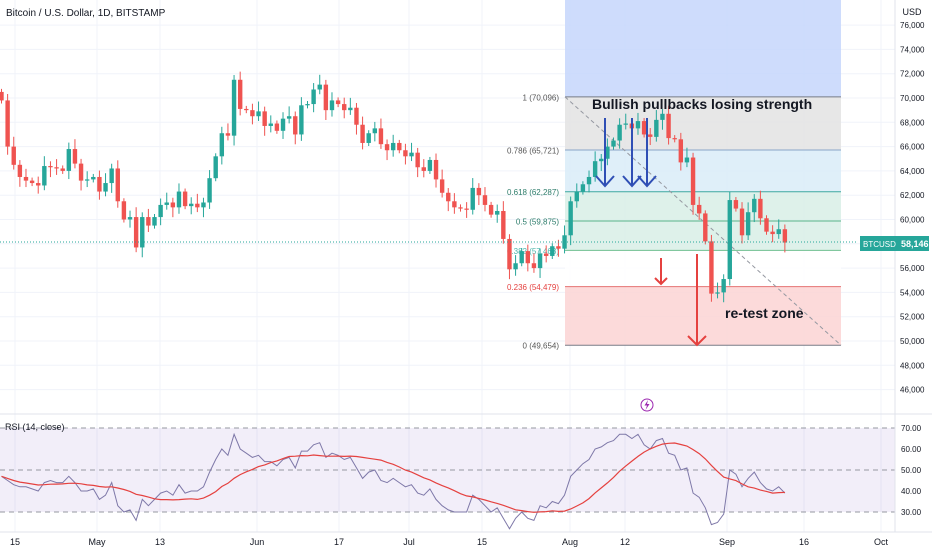 This screenshot has width=932, height=555. I want to click on price-tick-label: 48,000, so click(912, 365).